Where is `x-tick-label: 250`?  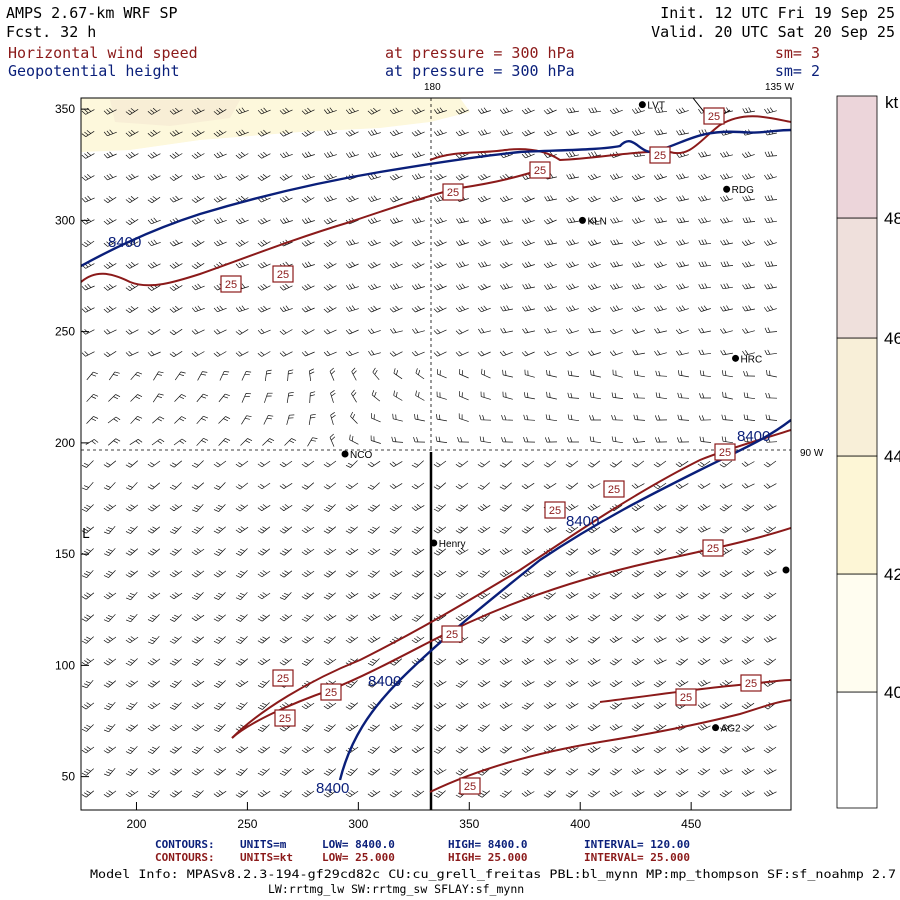
x-tick-label: 250 is located at coordinates (247, 824).